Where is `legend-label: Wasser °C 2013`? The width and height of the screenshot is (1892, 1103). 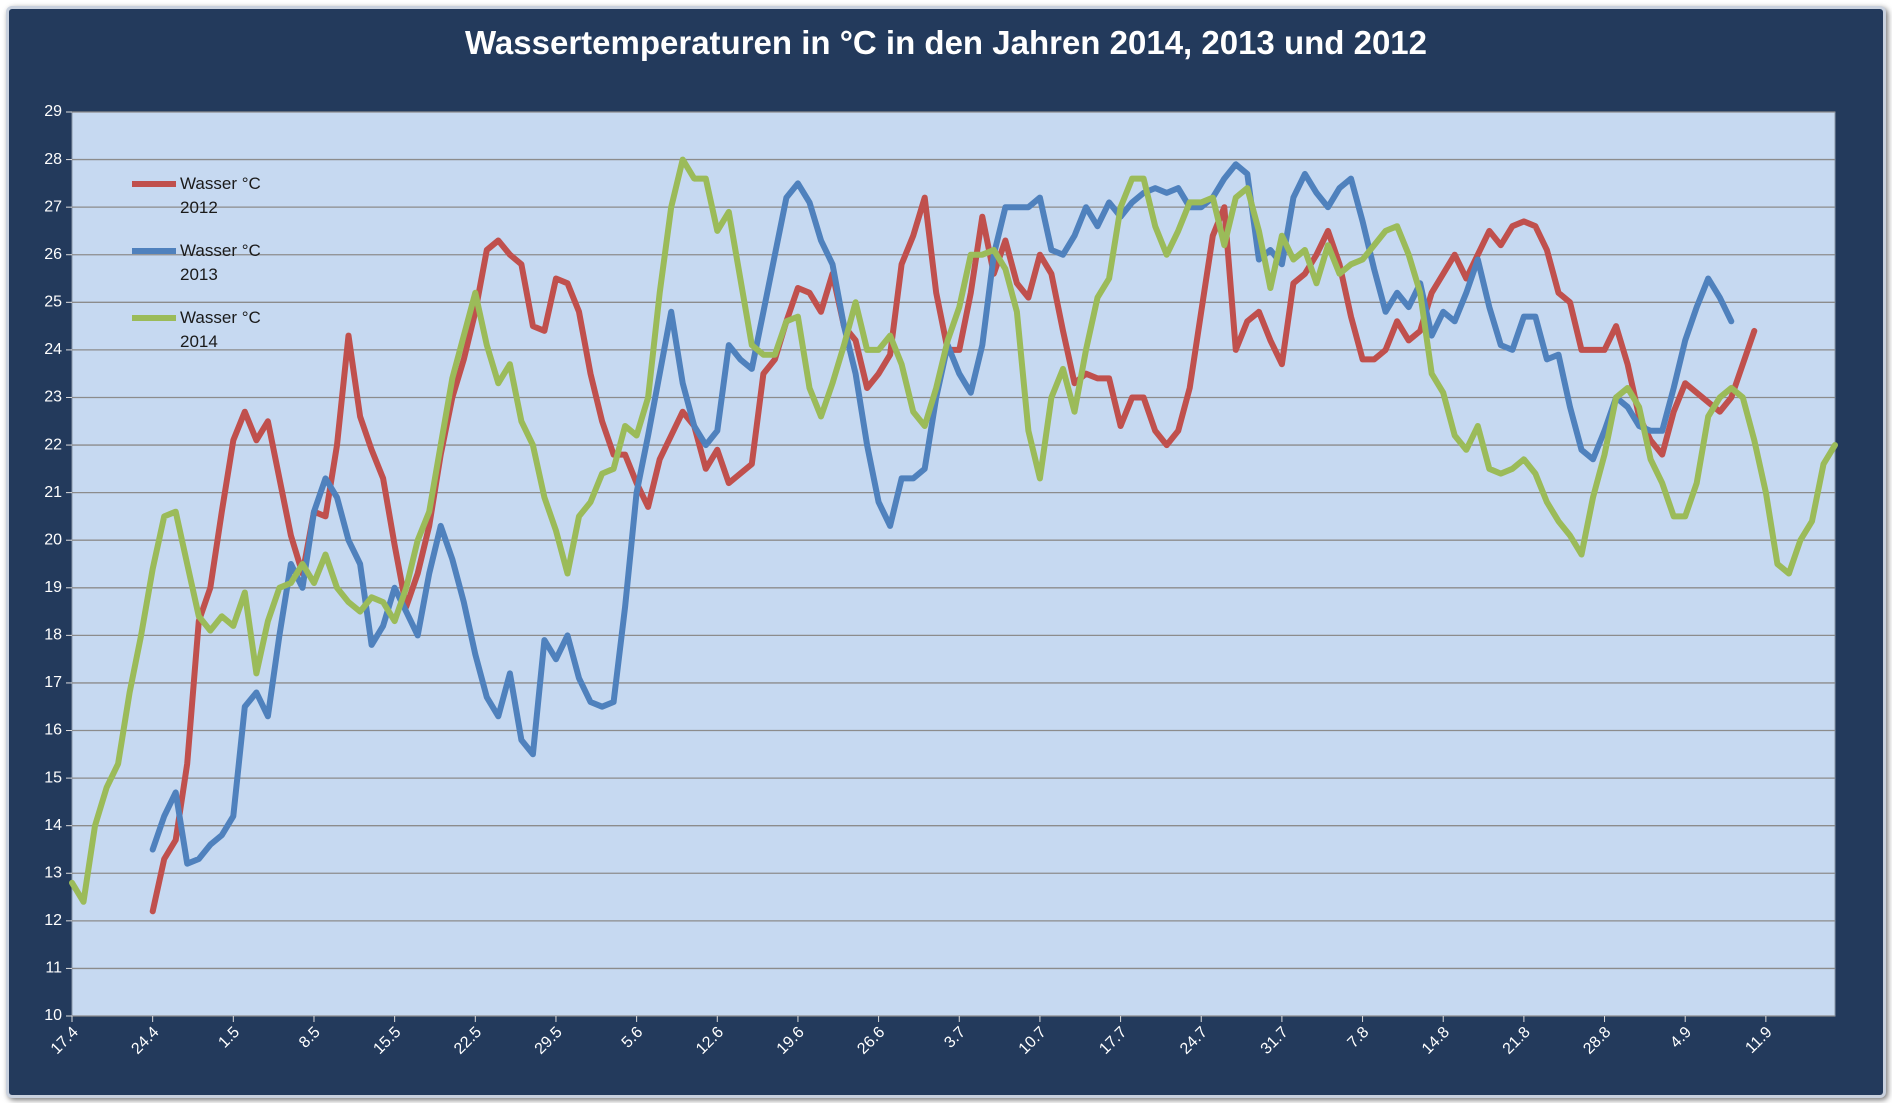
legend-label: Wasser °C 2013 is located at coordinates (220, 262).